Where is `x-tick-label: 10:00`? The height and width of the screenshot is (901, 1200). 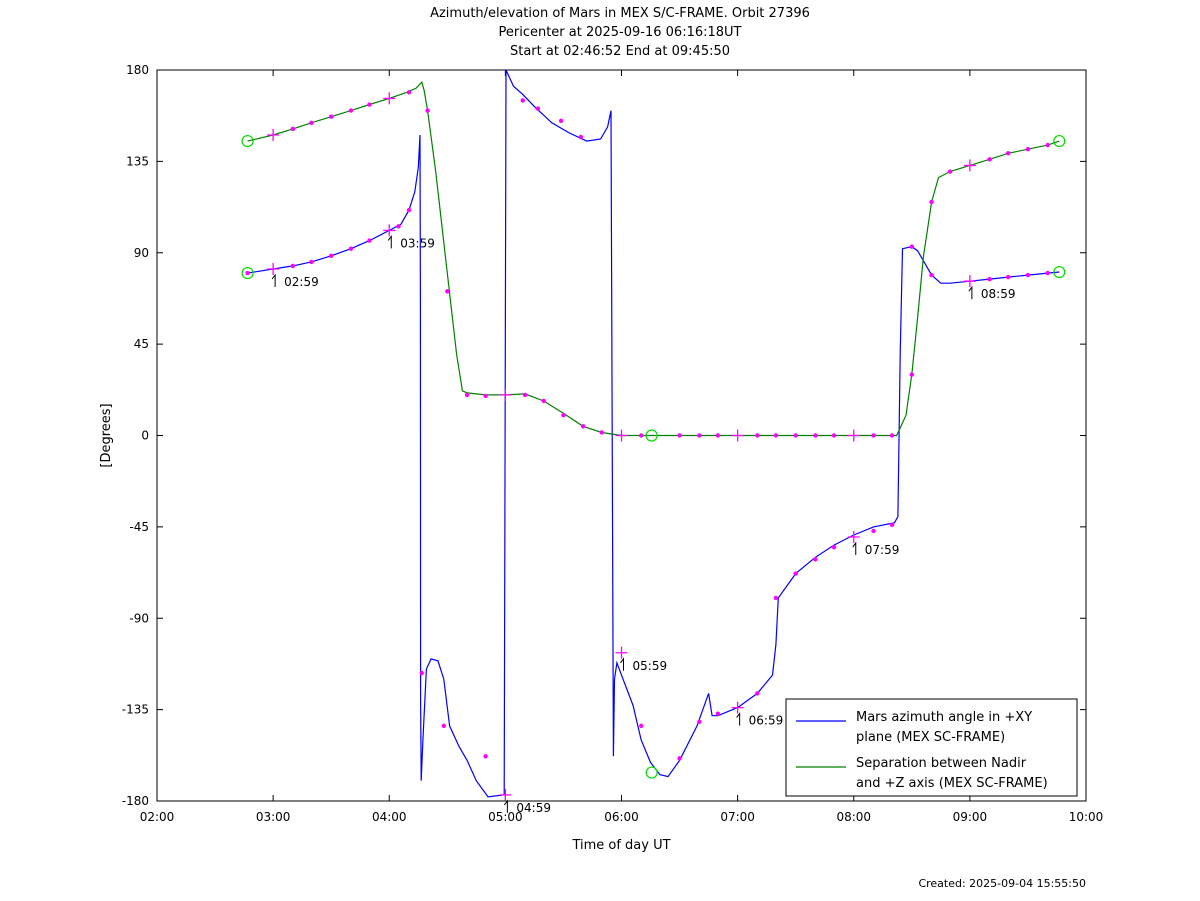
x-tick-label: 10:00 is located at coordinates (1086, 817).